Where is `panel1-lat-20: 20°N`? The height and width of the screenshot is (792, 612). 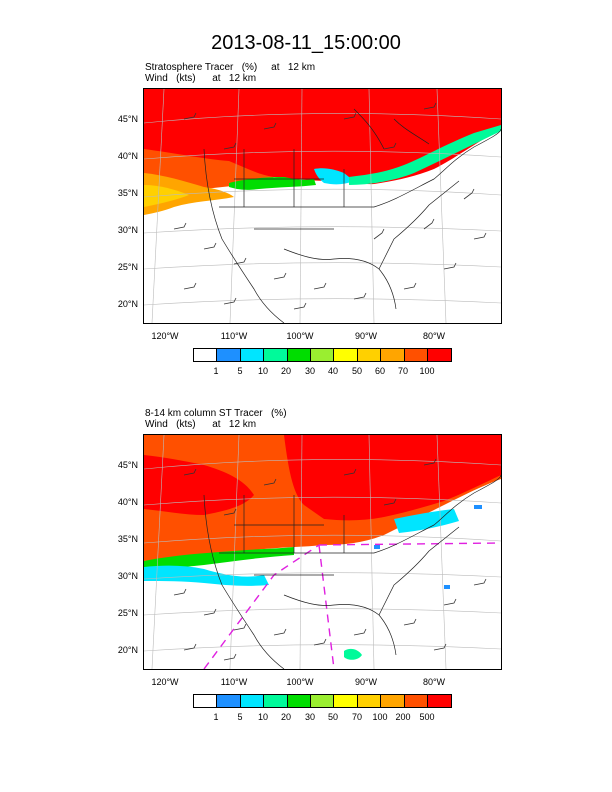
panel1-lat-20: 20°N is located at coordinates (127, 304).